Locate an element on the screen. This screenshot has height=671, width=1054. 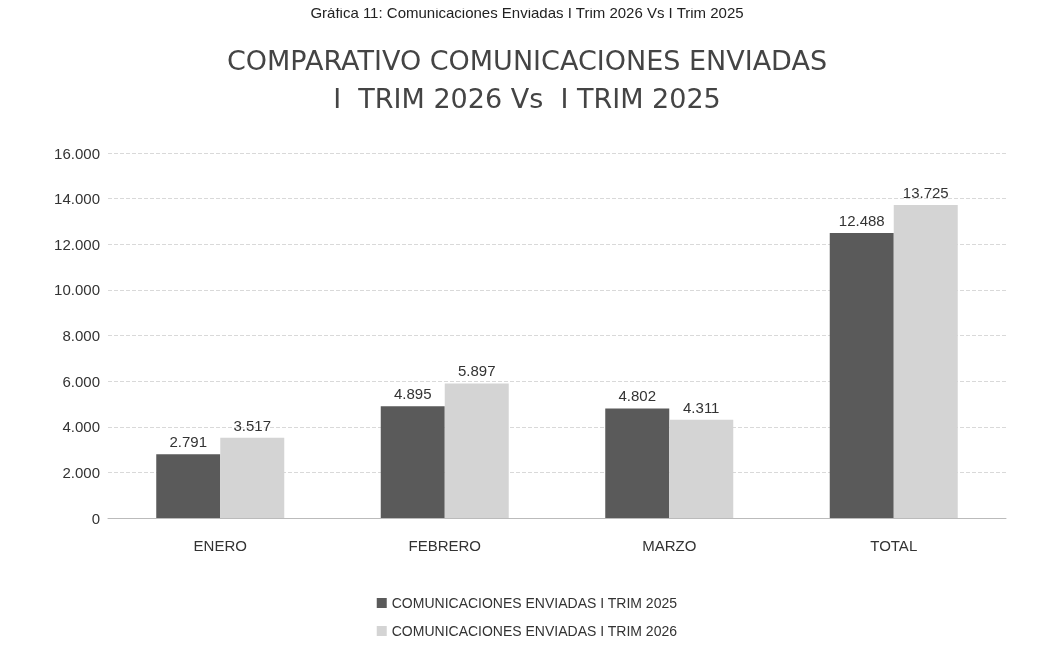
y-tick-label: 6.000 is located at coordinates (81, 381).